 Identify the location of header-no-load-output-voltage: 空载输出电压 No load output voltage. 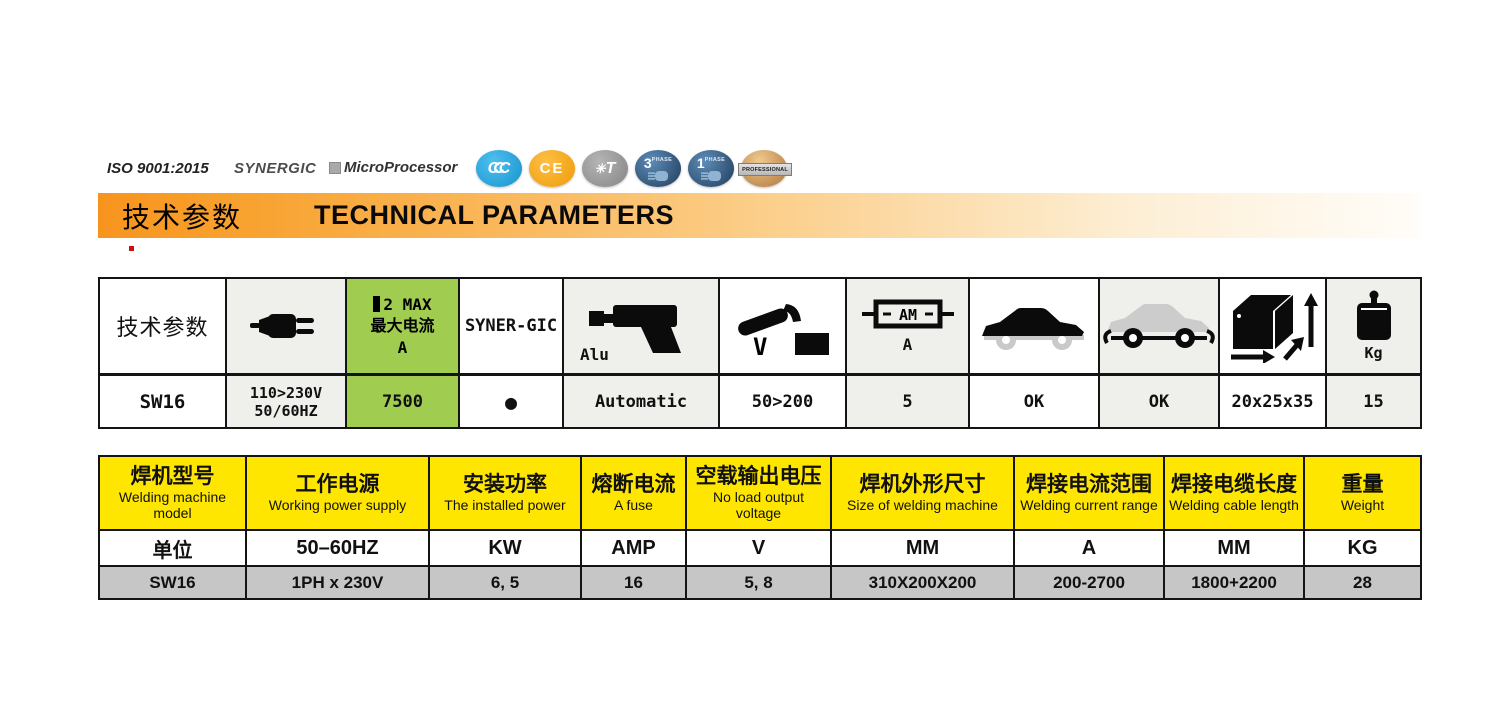
(758, 493).